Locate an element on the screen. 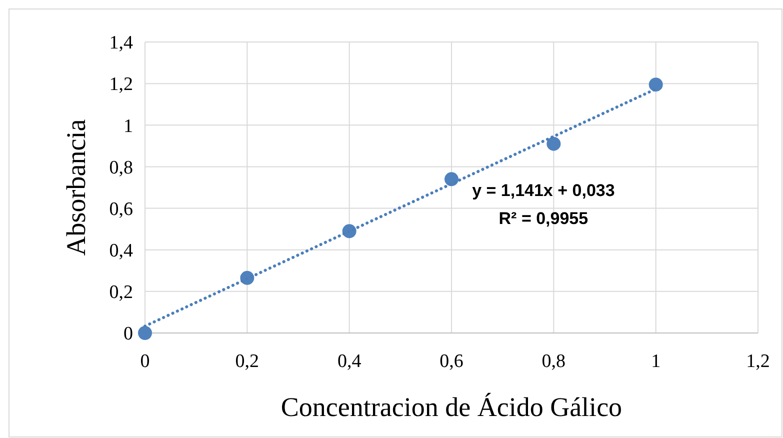 The width and height of the screenshot is (783, 438). x-tick-label: 1 is located at coordinates (656, 361).